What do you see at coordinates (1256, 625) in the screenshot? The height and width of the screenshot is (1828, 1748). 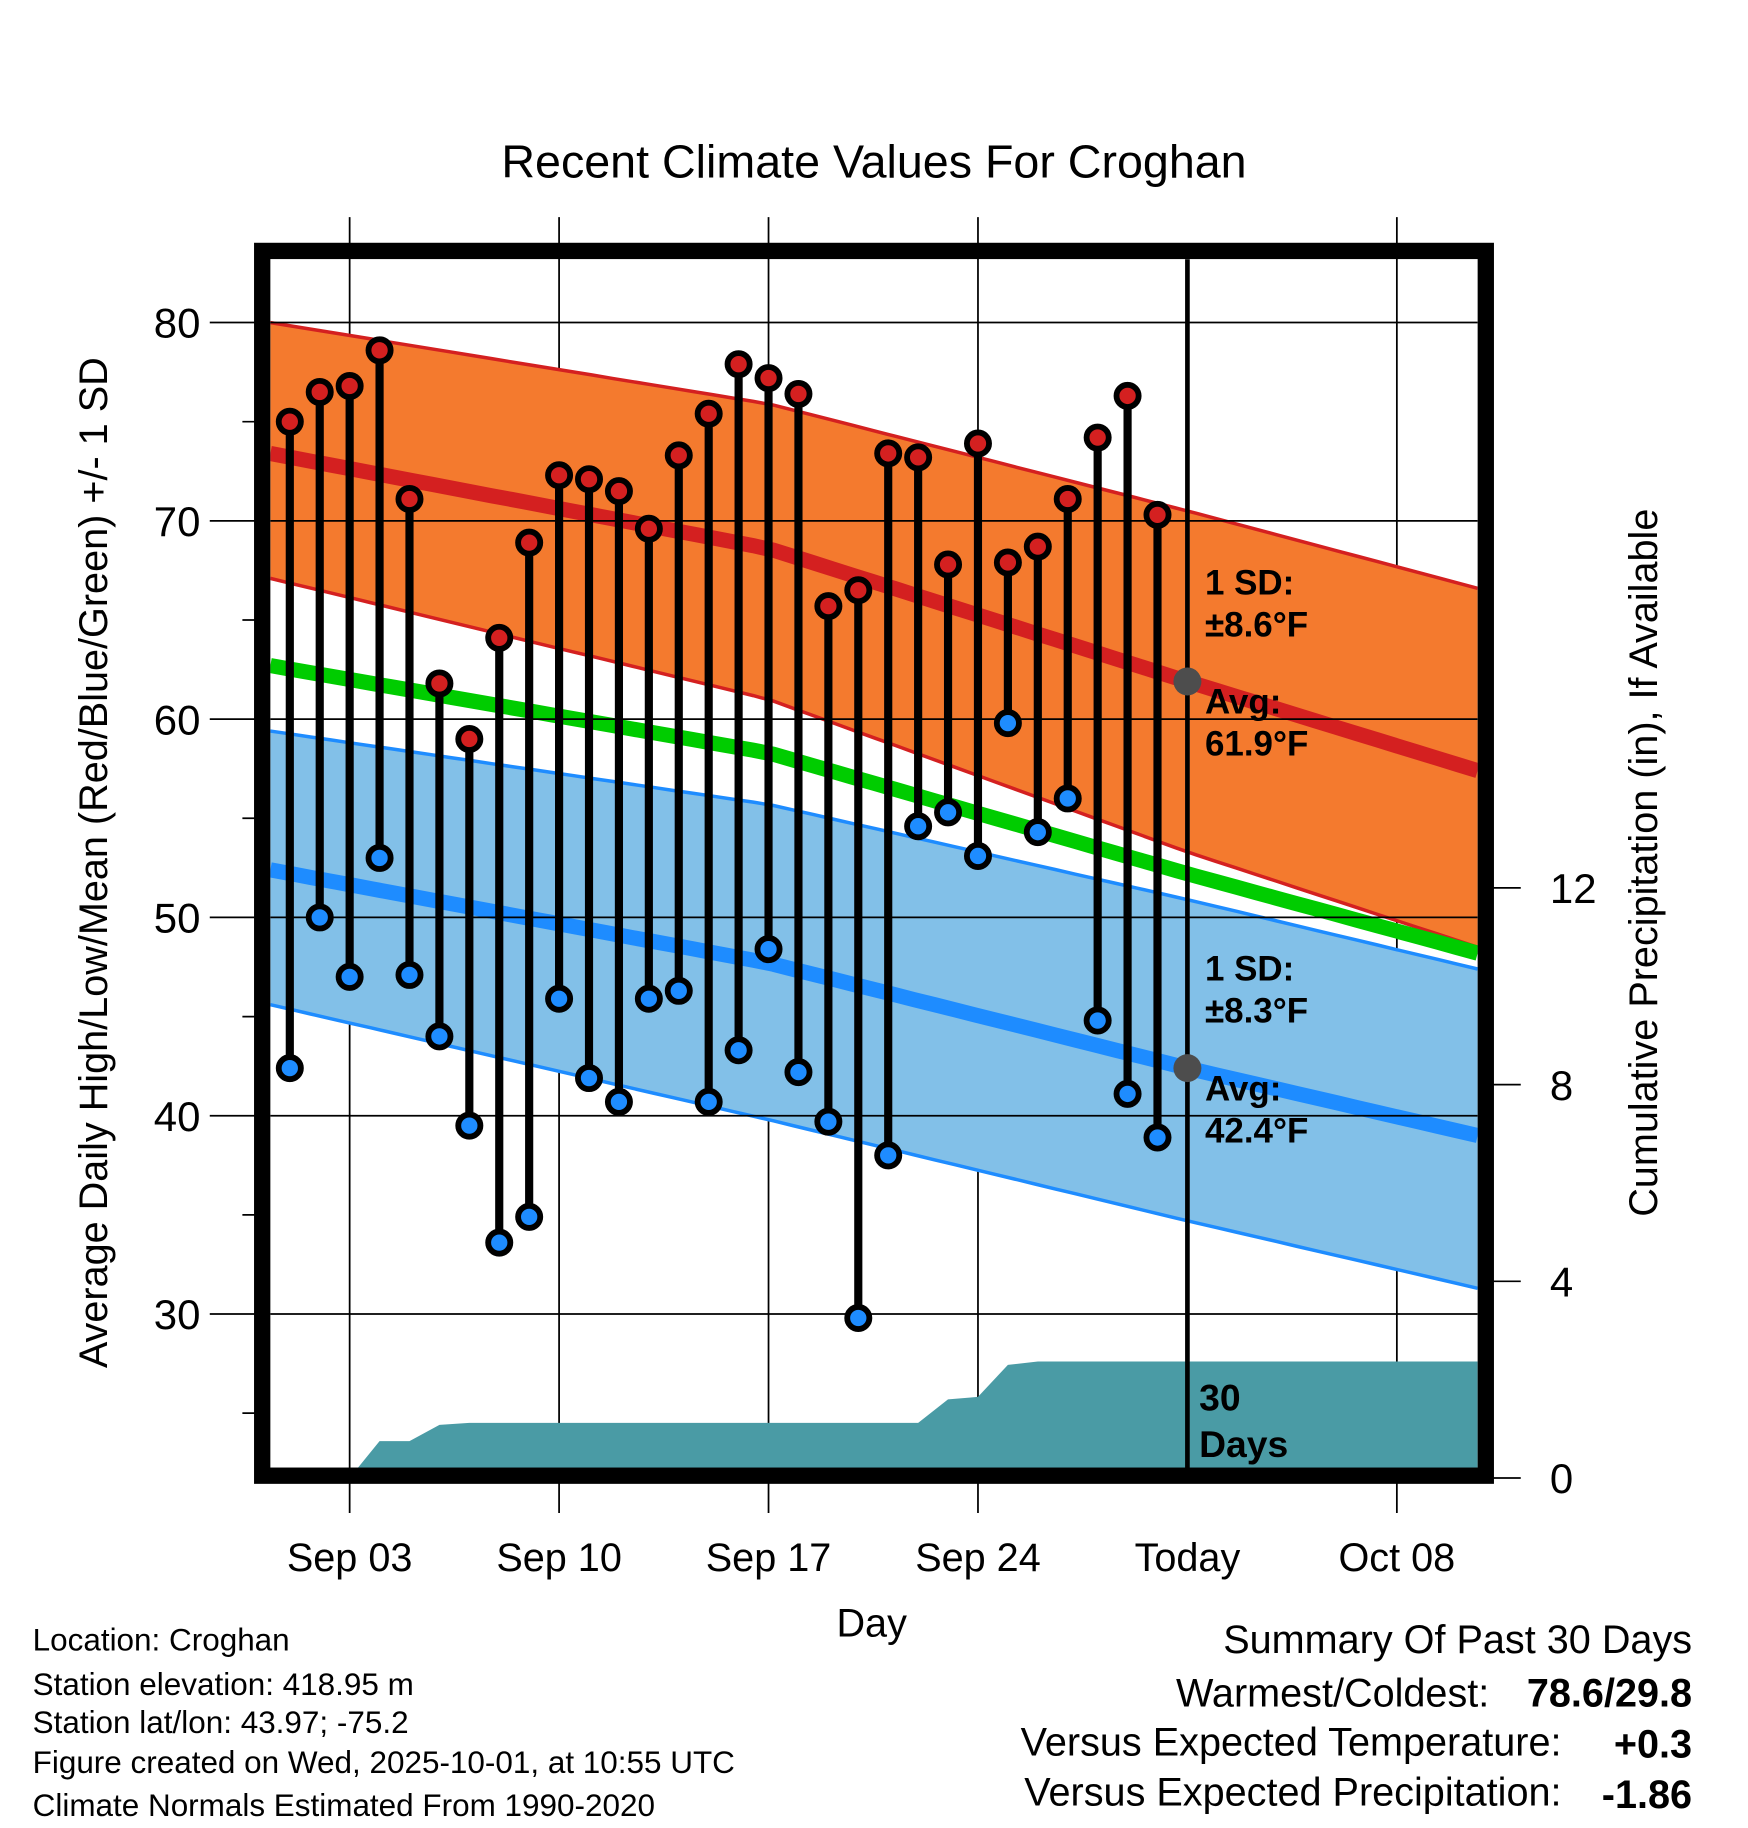 I see `high-sd-value: ±8.6°F` at bounding box center [1256, 625].